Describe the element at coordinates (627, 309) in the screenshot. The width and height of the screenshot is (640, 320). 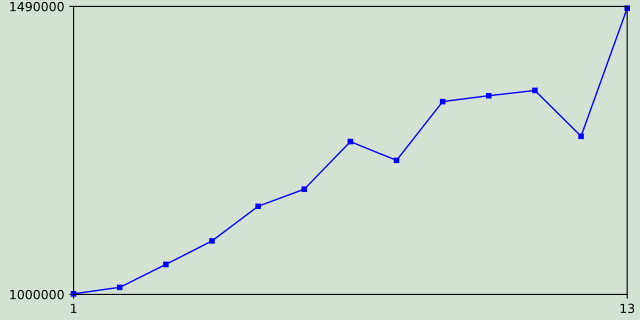
I see `x-tick-label: 13` at that location.